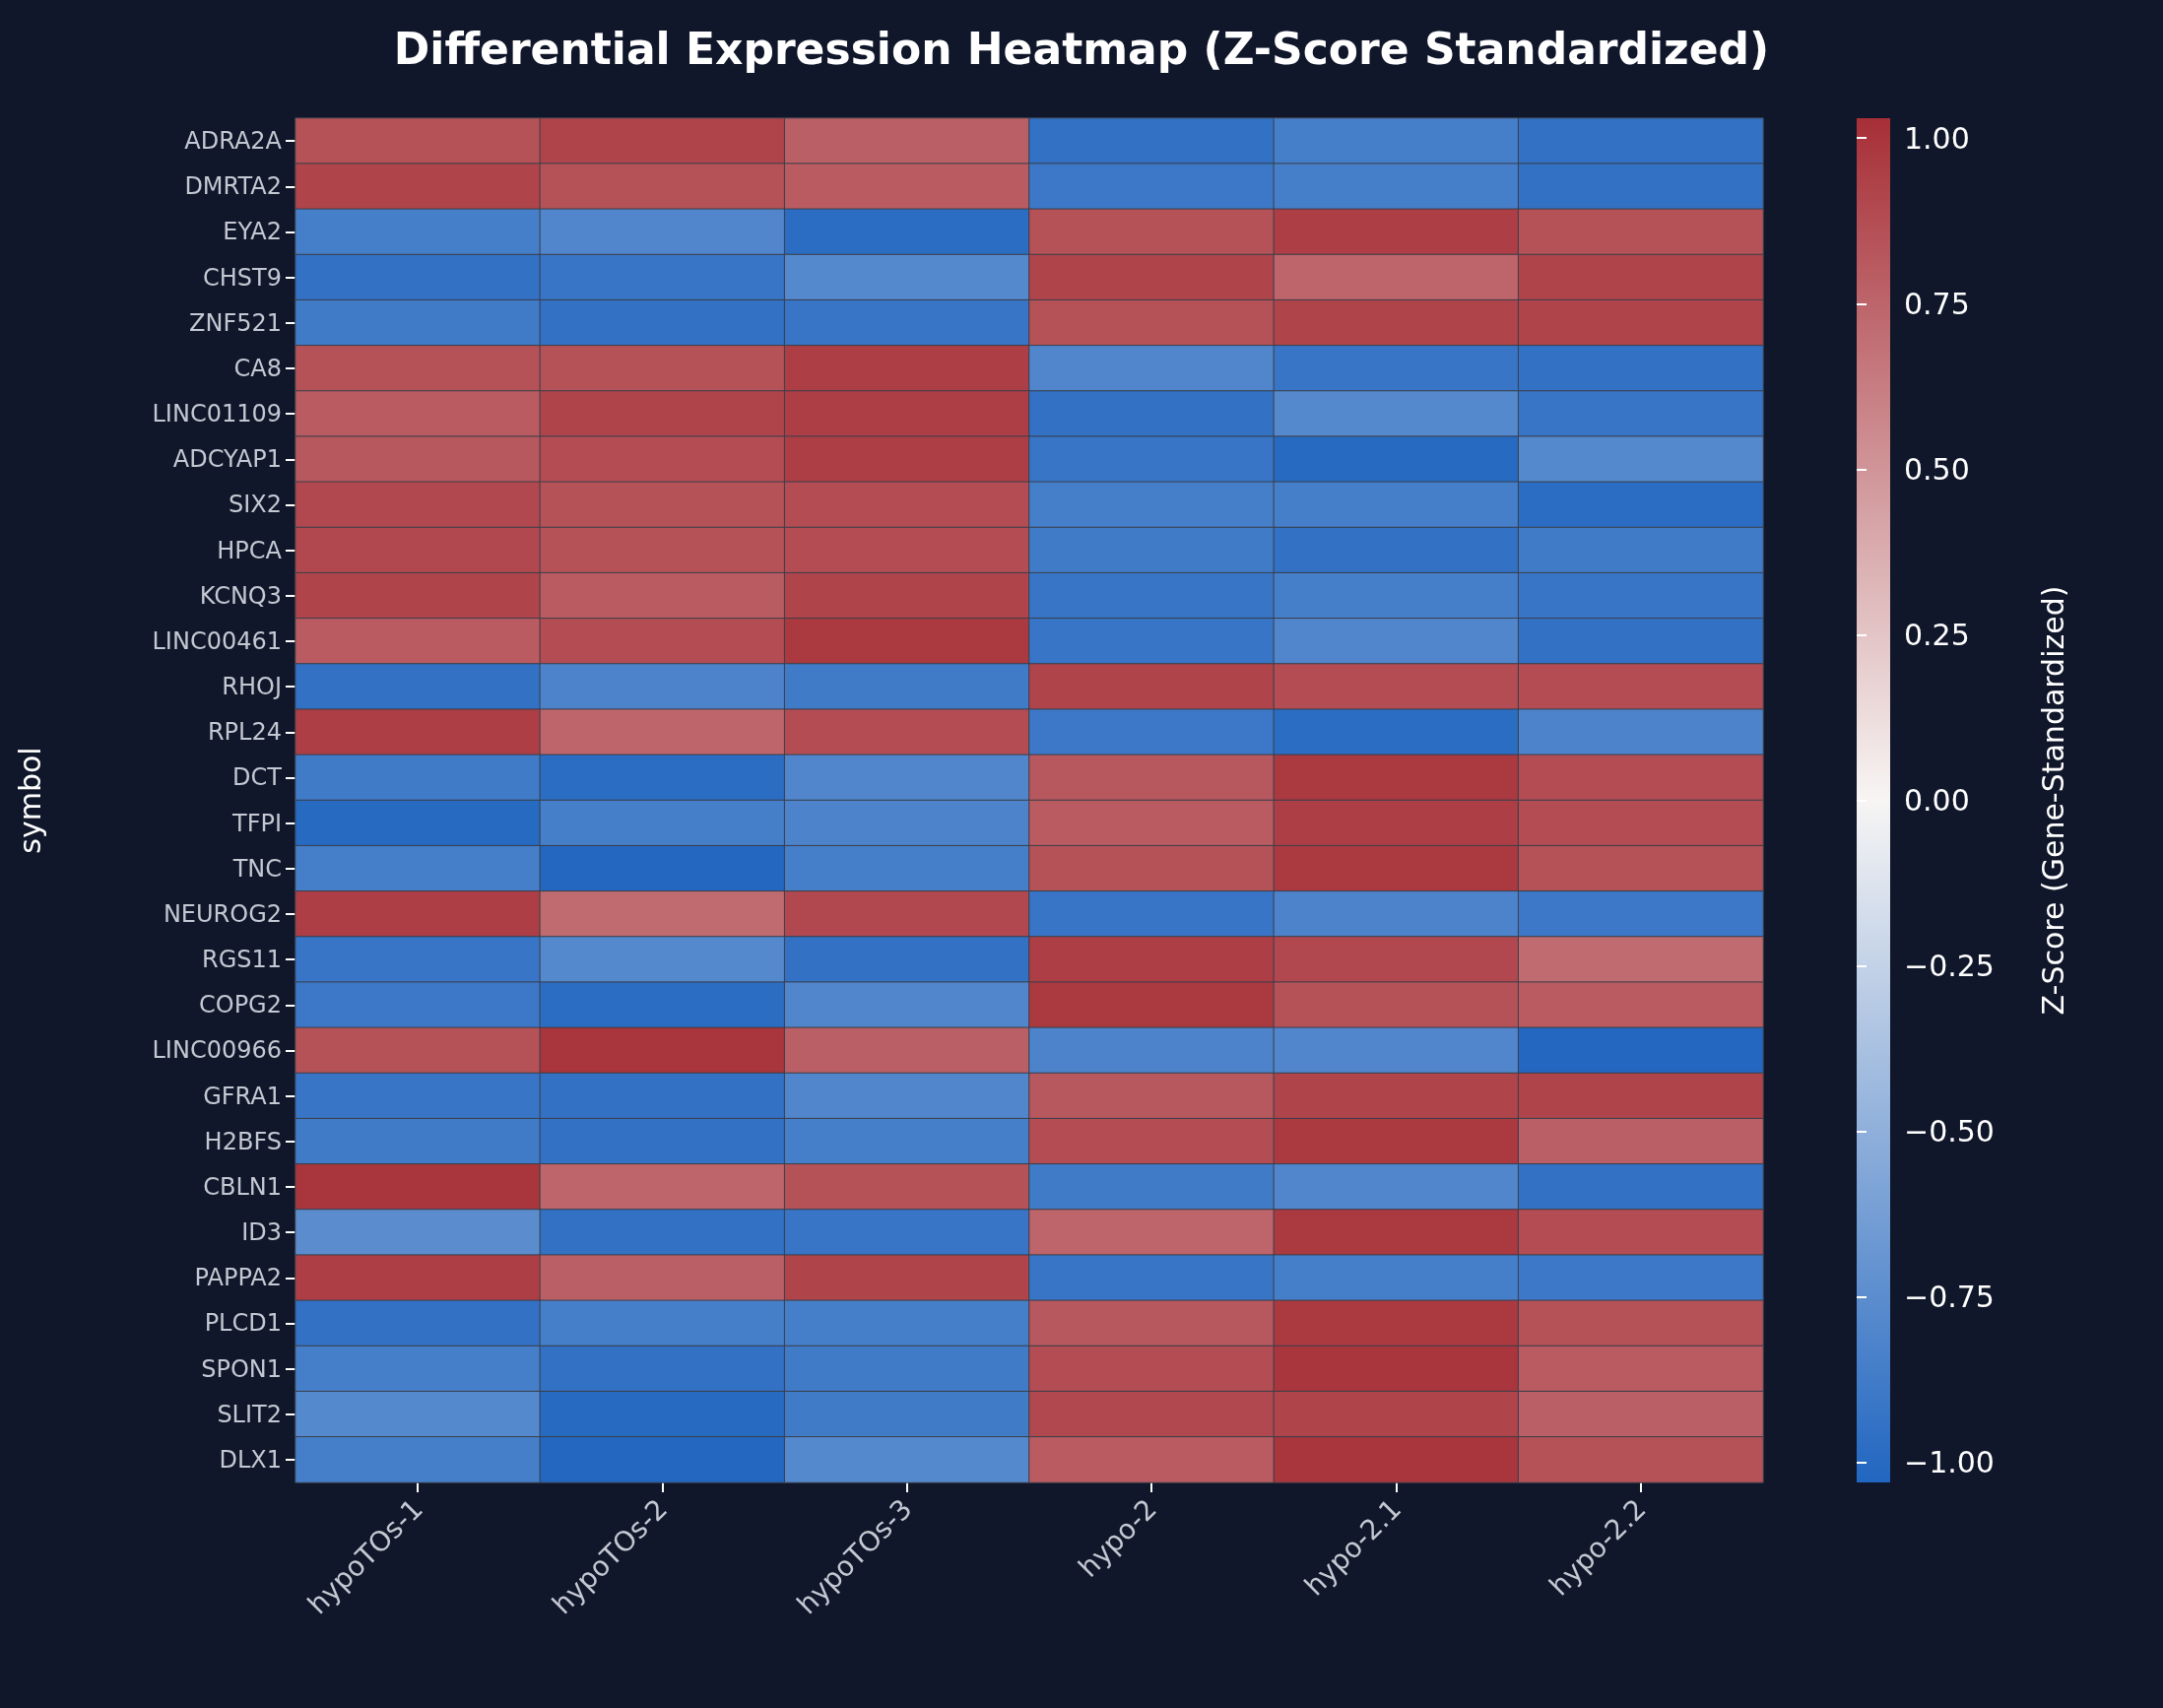 This screenshot has height=1708, width=2163. What do you see at coordinates (250, 1459) in the screenshot?
I see `y-tick-label: DLX1` at bounding box center [250, 1459].